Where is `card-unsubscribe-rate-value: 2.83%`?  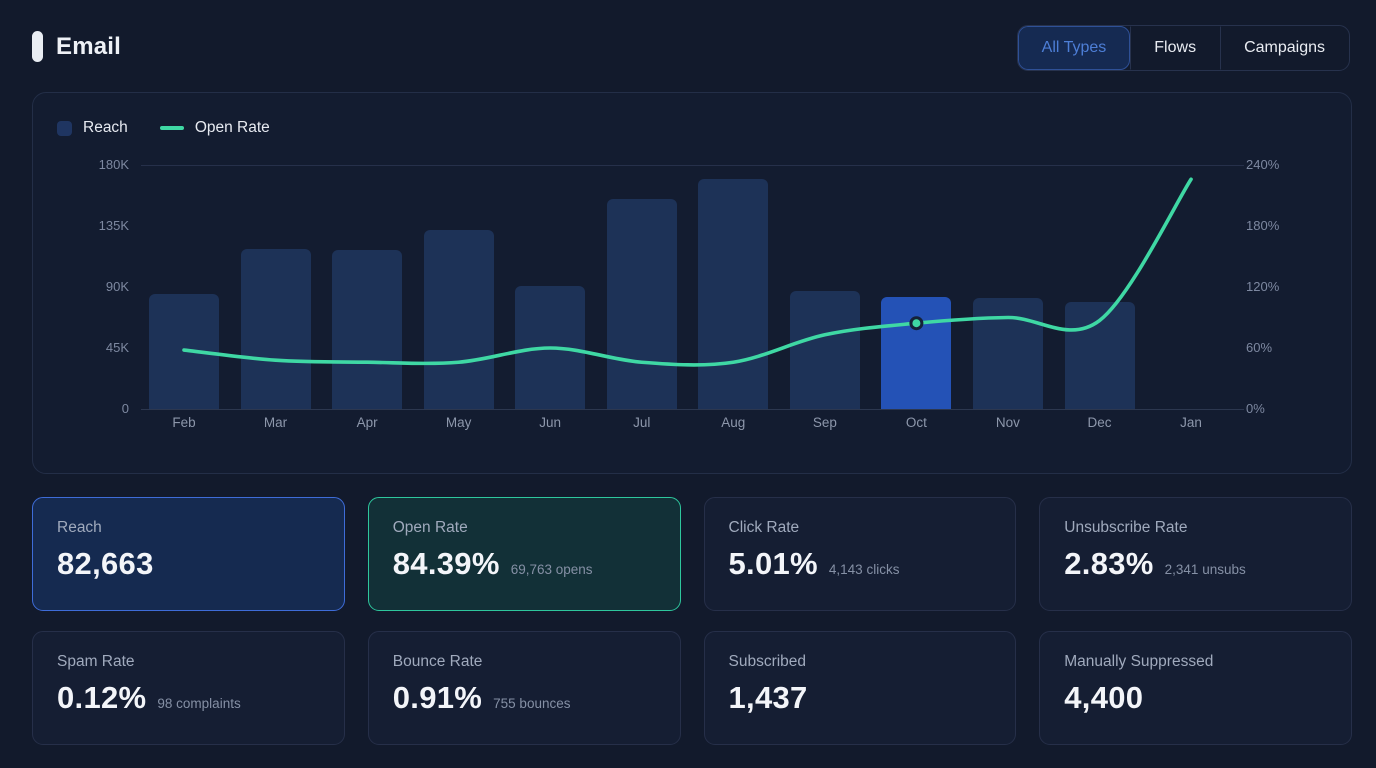 card-unsubscribe-rate-value: 2.83% is located at coordinates (1109, 563).